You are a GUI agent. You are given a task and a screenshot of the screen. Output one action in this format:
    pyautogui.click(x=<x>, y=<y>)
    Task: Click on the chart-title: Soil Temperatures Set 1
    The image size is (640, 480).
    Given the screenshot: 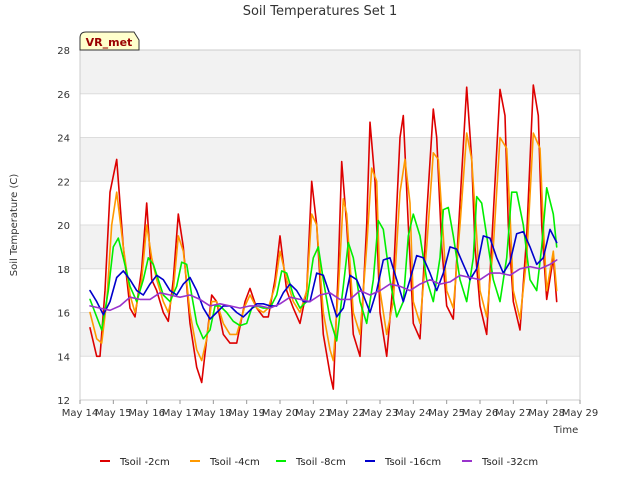 What is the action you would take?
    pyautogui.click(x=320, y=11)
    